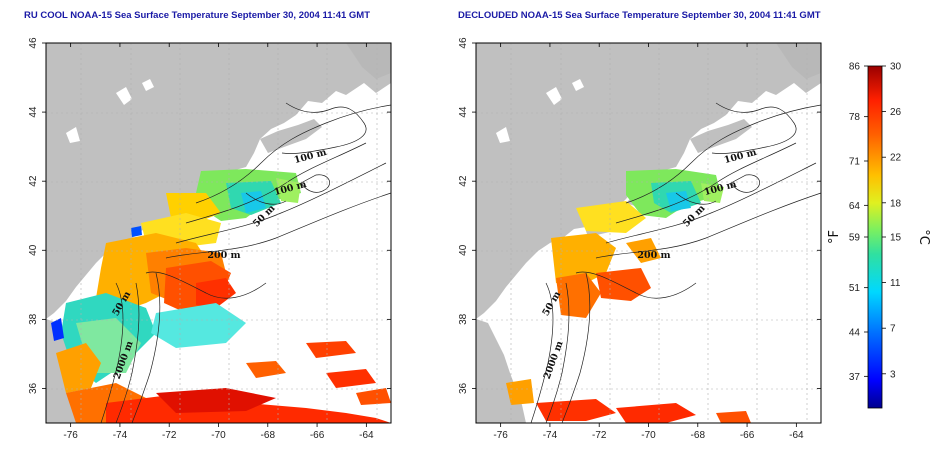 The image size is (950, 475). What do you see at coordinates (855, 206) in the screenshot?
I see `colorbar-f-tick-label: 64` at bounding box center [855, 206].